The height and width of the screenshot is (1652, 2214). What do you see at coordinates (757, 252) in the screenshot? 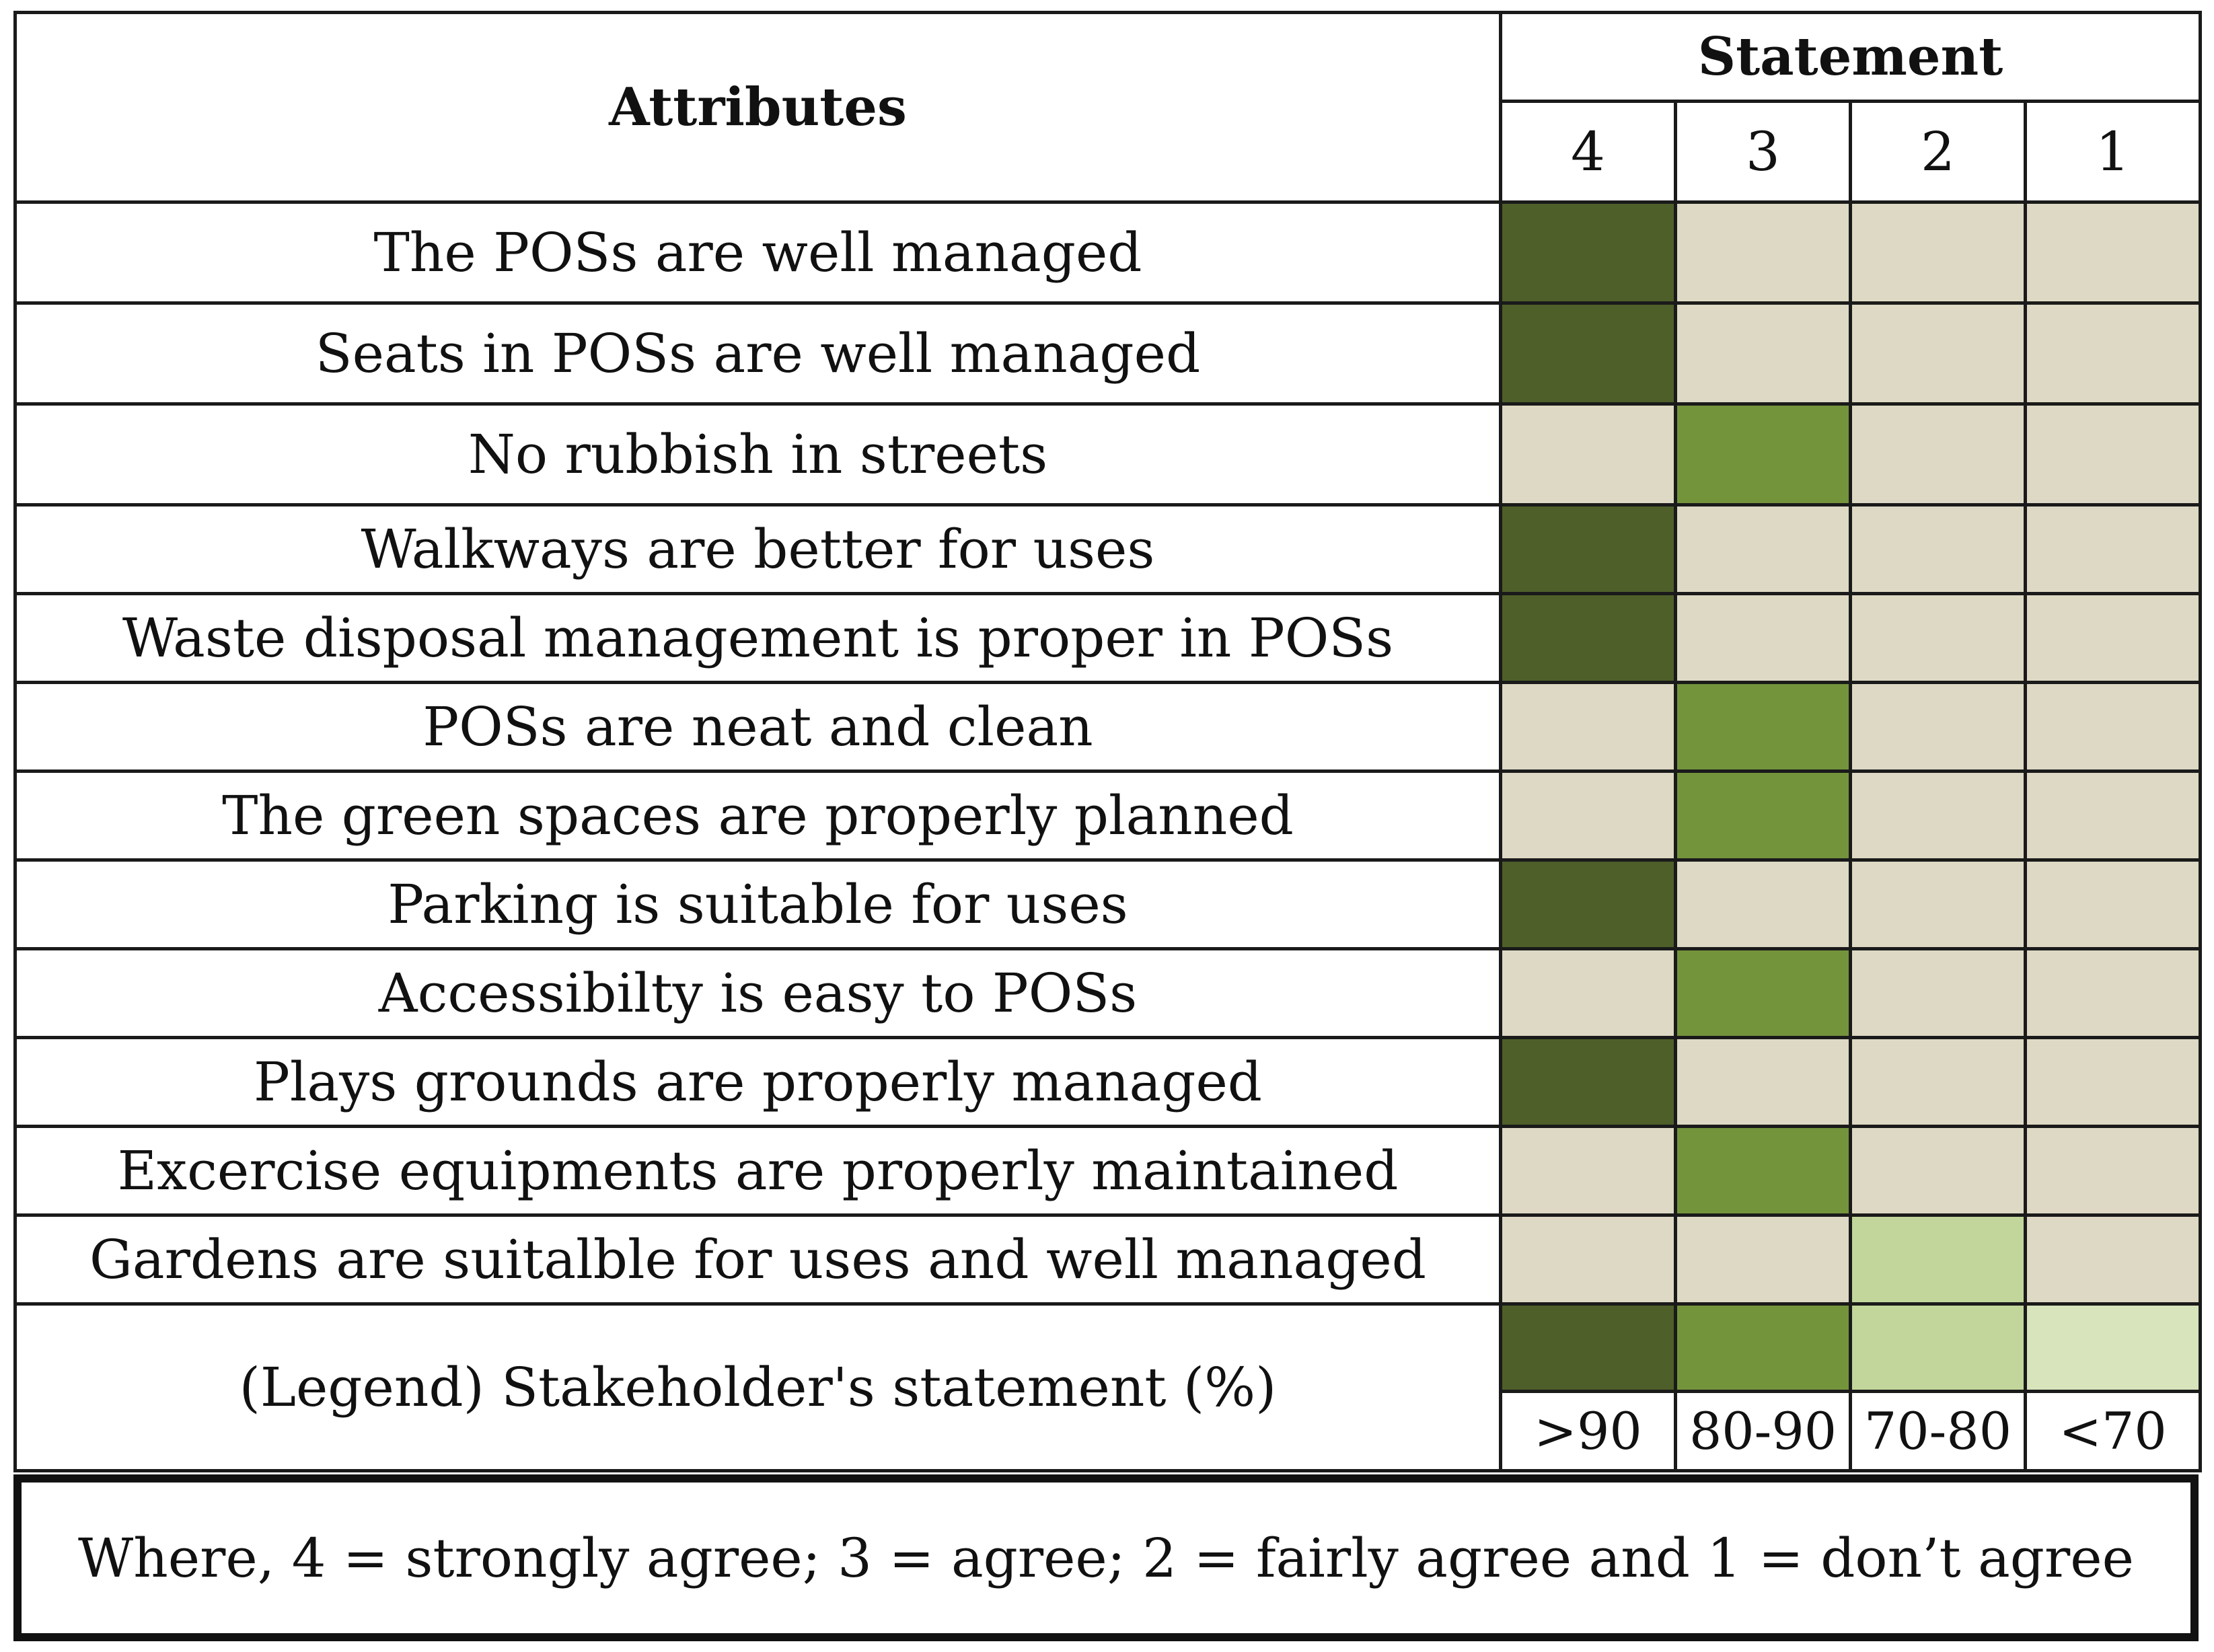
I see `attribute-label: The POSs are well managed` at bounding box center [757, 252].